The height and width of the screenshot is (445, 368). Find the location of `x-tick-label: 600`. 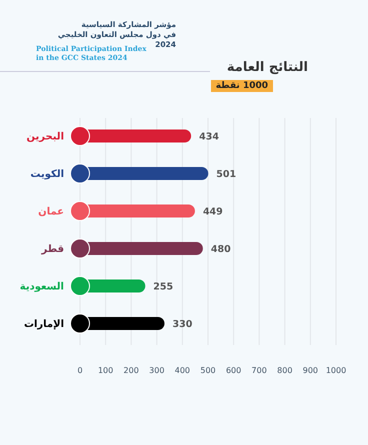

x-tick-label: 600 is located at coordinates (234, 370).